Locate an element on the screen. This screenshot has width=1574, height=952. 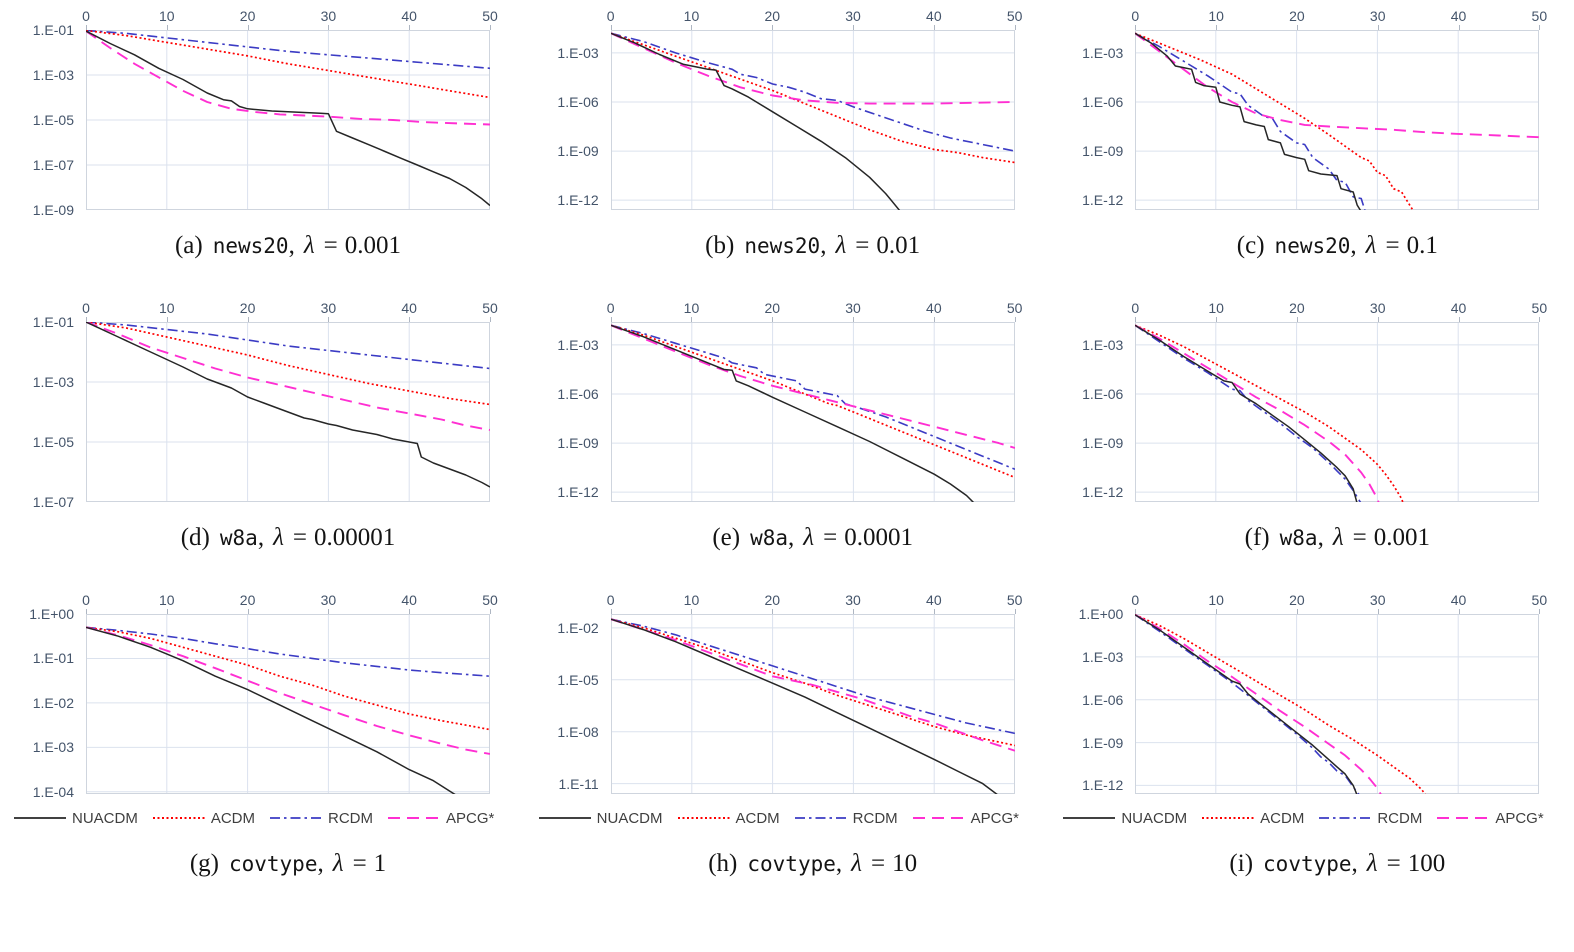
y-tick-label: 1.E-02 is located at coordinates (578, 627).